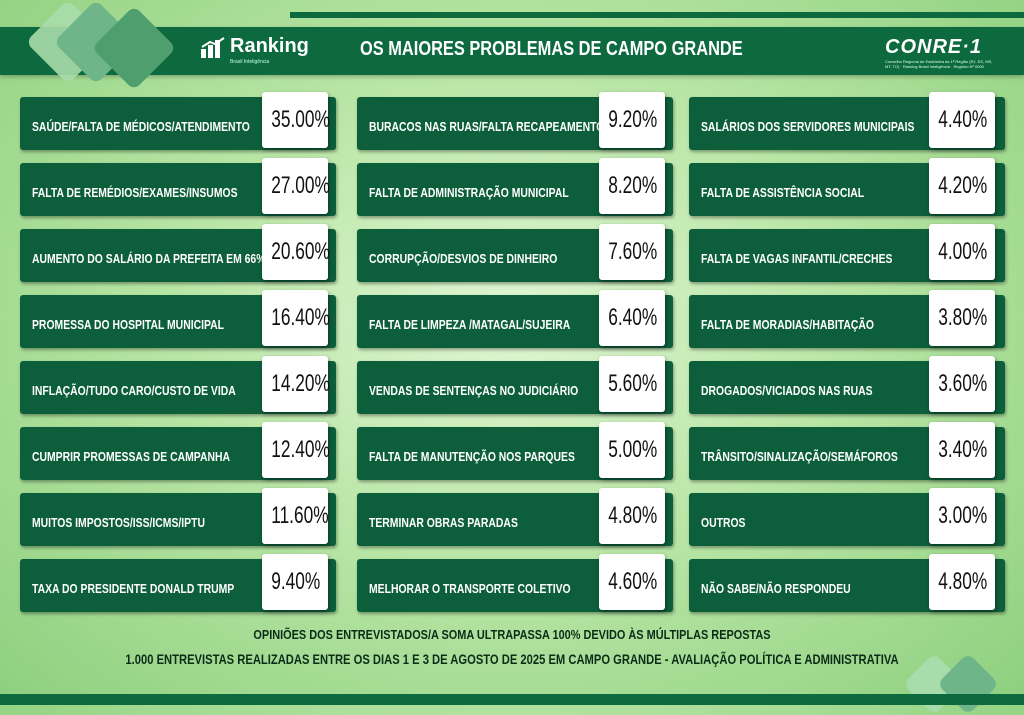  Describe the element at coordinates (141, 126) in the screenshot. I see `ranking-label: SAÚDE/FALTA DE MÉDICOS/ATENDIMENTO` at that location.